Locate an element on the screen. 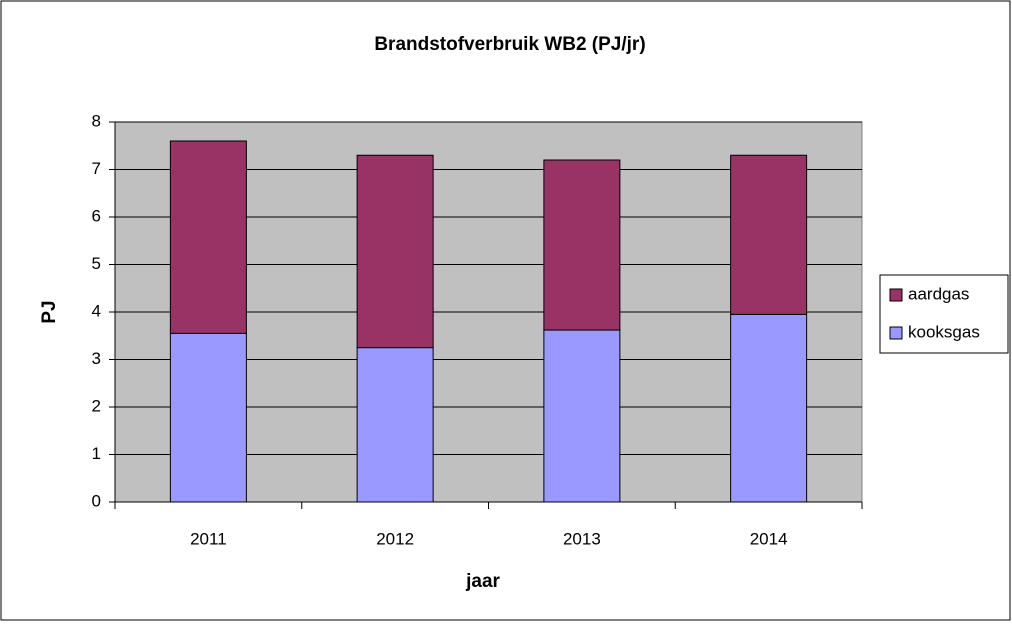 The width and height of the screenshot is (1012, 627). legend-label: kooksgas is located at coordinates (944, 331).